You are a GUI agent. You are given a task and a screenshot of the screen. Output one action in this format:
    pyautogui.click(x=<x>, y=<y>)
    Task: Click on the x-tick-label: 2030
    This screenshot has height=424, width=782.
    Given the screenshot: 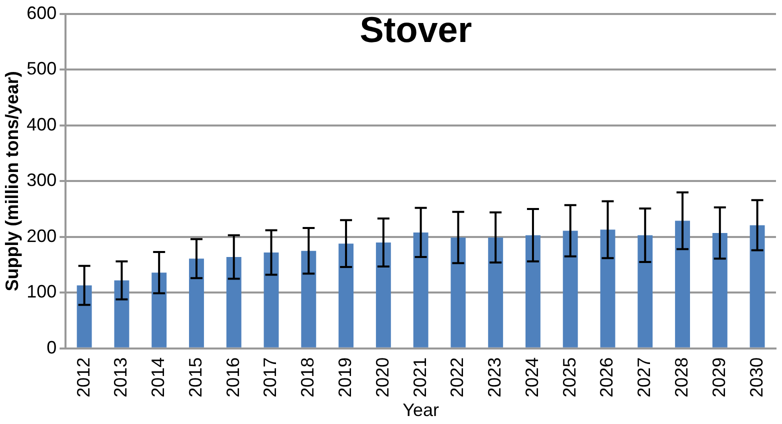 What is the action you would take?
    pyautogui.click(x=756, y=377)
    